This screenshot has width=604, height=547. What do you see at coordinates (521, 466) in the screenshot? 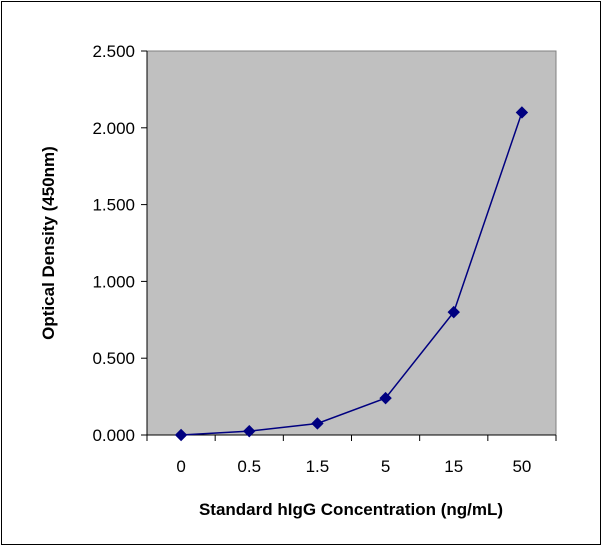
I see `x-tick-label: 50` at bounding box center [521, 466].